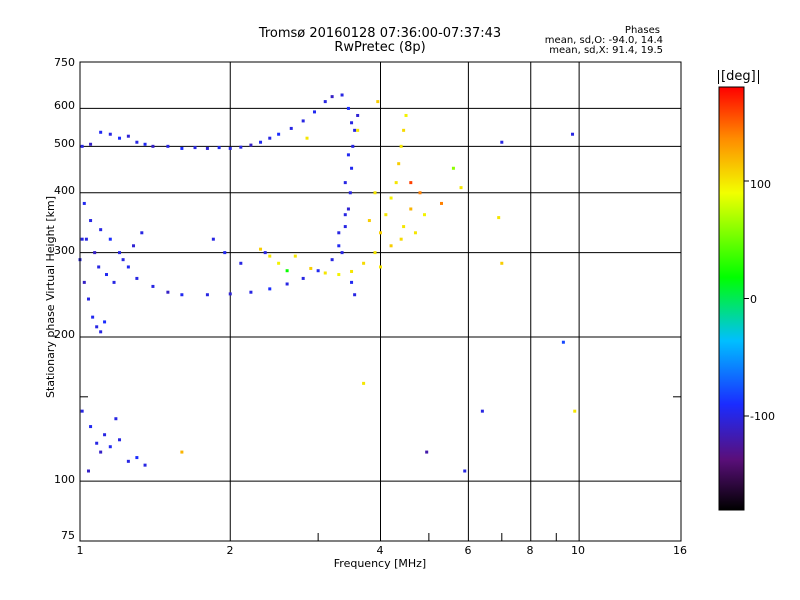 This screenshot has width=800, height=600. I want to click on stats-heading: Phases, so click(642, 30).